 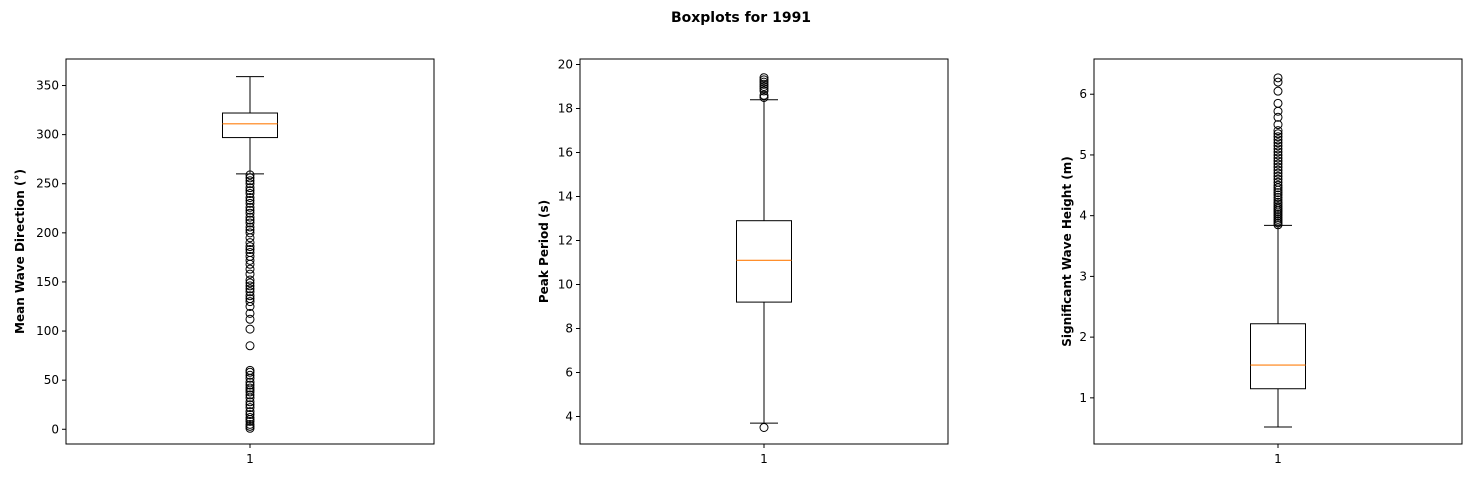 What do you see at coordinates (47, 184) in the screenshot?
I see `y-tick-label: 250` at bounding box center [47, 184].